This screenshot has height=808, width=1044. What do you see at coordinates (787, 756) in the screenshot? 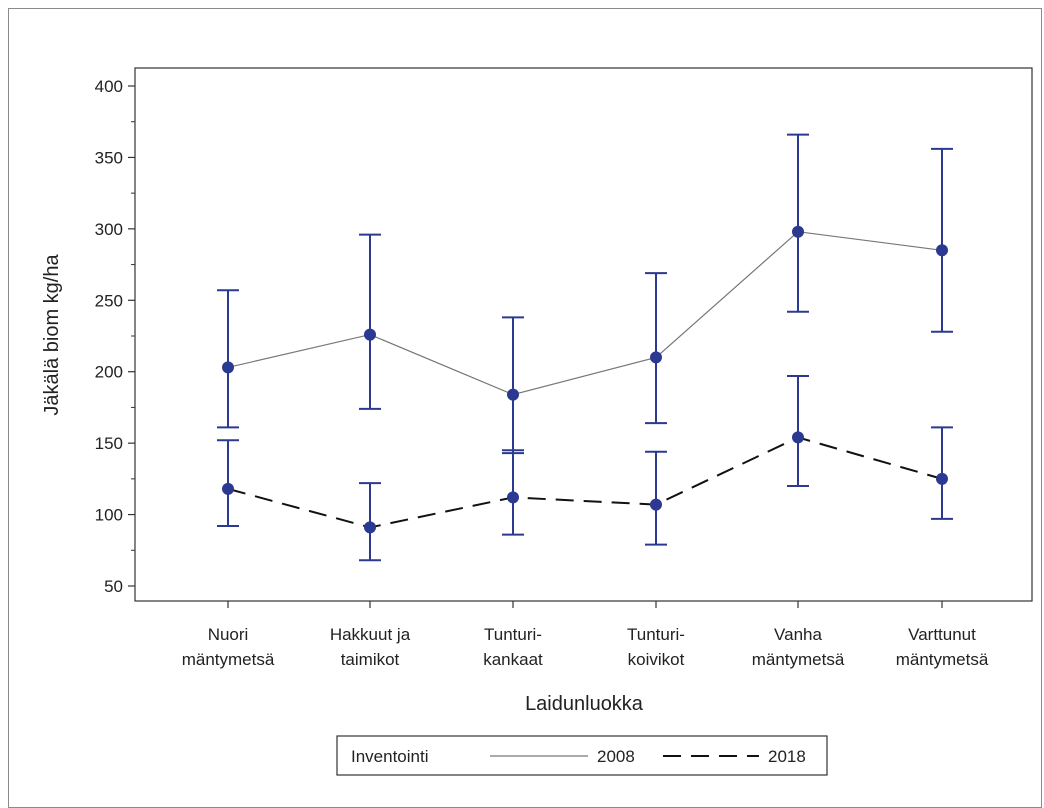
I see `legend-label-2018: 2018` at bounding box center [787, 756].